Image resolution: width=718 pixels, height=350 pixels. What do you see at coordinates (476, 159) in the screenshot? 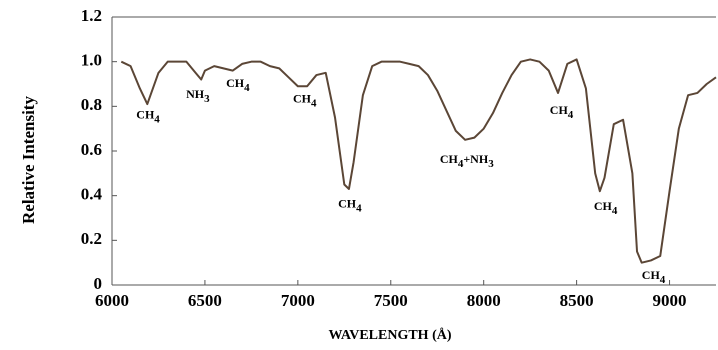
I see `annotation-text: +NH` at bounding box center [476, 159].